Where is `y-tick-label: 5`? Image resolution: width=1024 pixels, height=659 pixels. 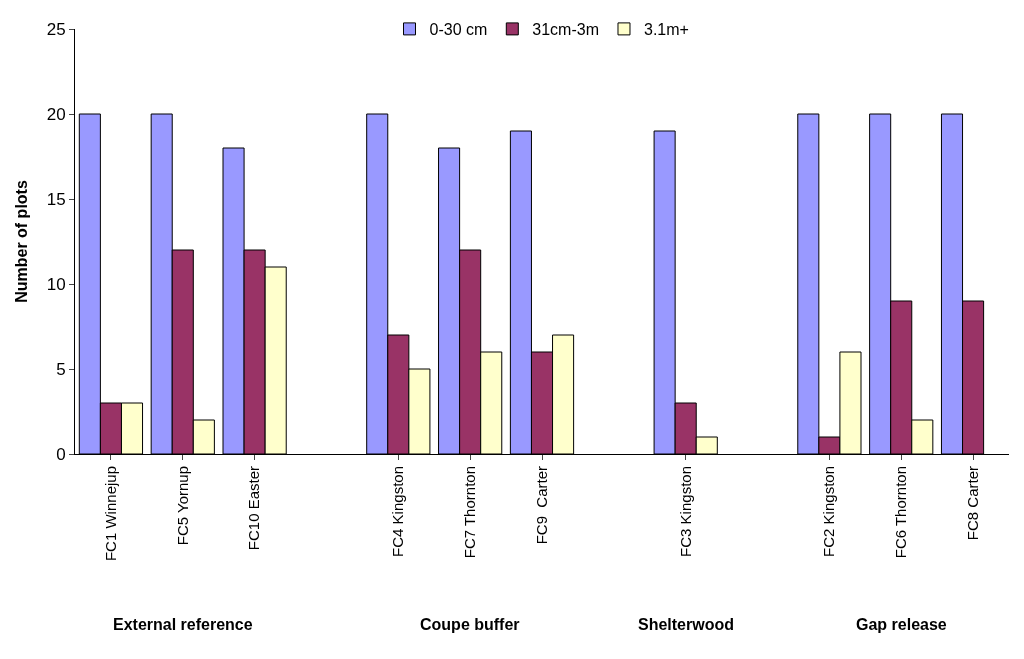
y-tick-label: 5 is located at coordinates (61, 369).